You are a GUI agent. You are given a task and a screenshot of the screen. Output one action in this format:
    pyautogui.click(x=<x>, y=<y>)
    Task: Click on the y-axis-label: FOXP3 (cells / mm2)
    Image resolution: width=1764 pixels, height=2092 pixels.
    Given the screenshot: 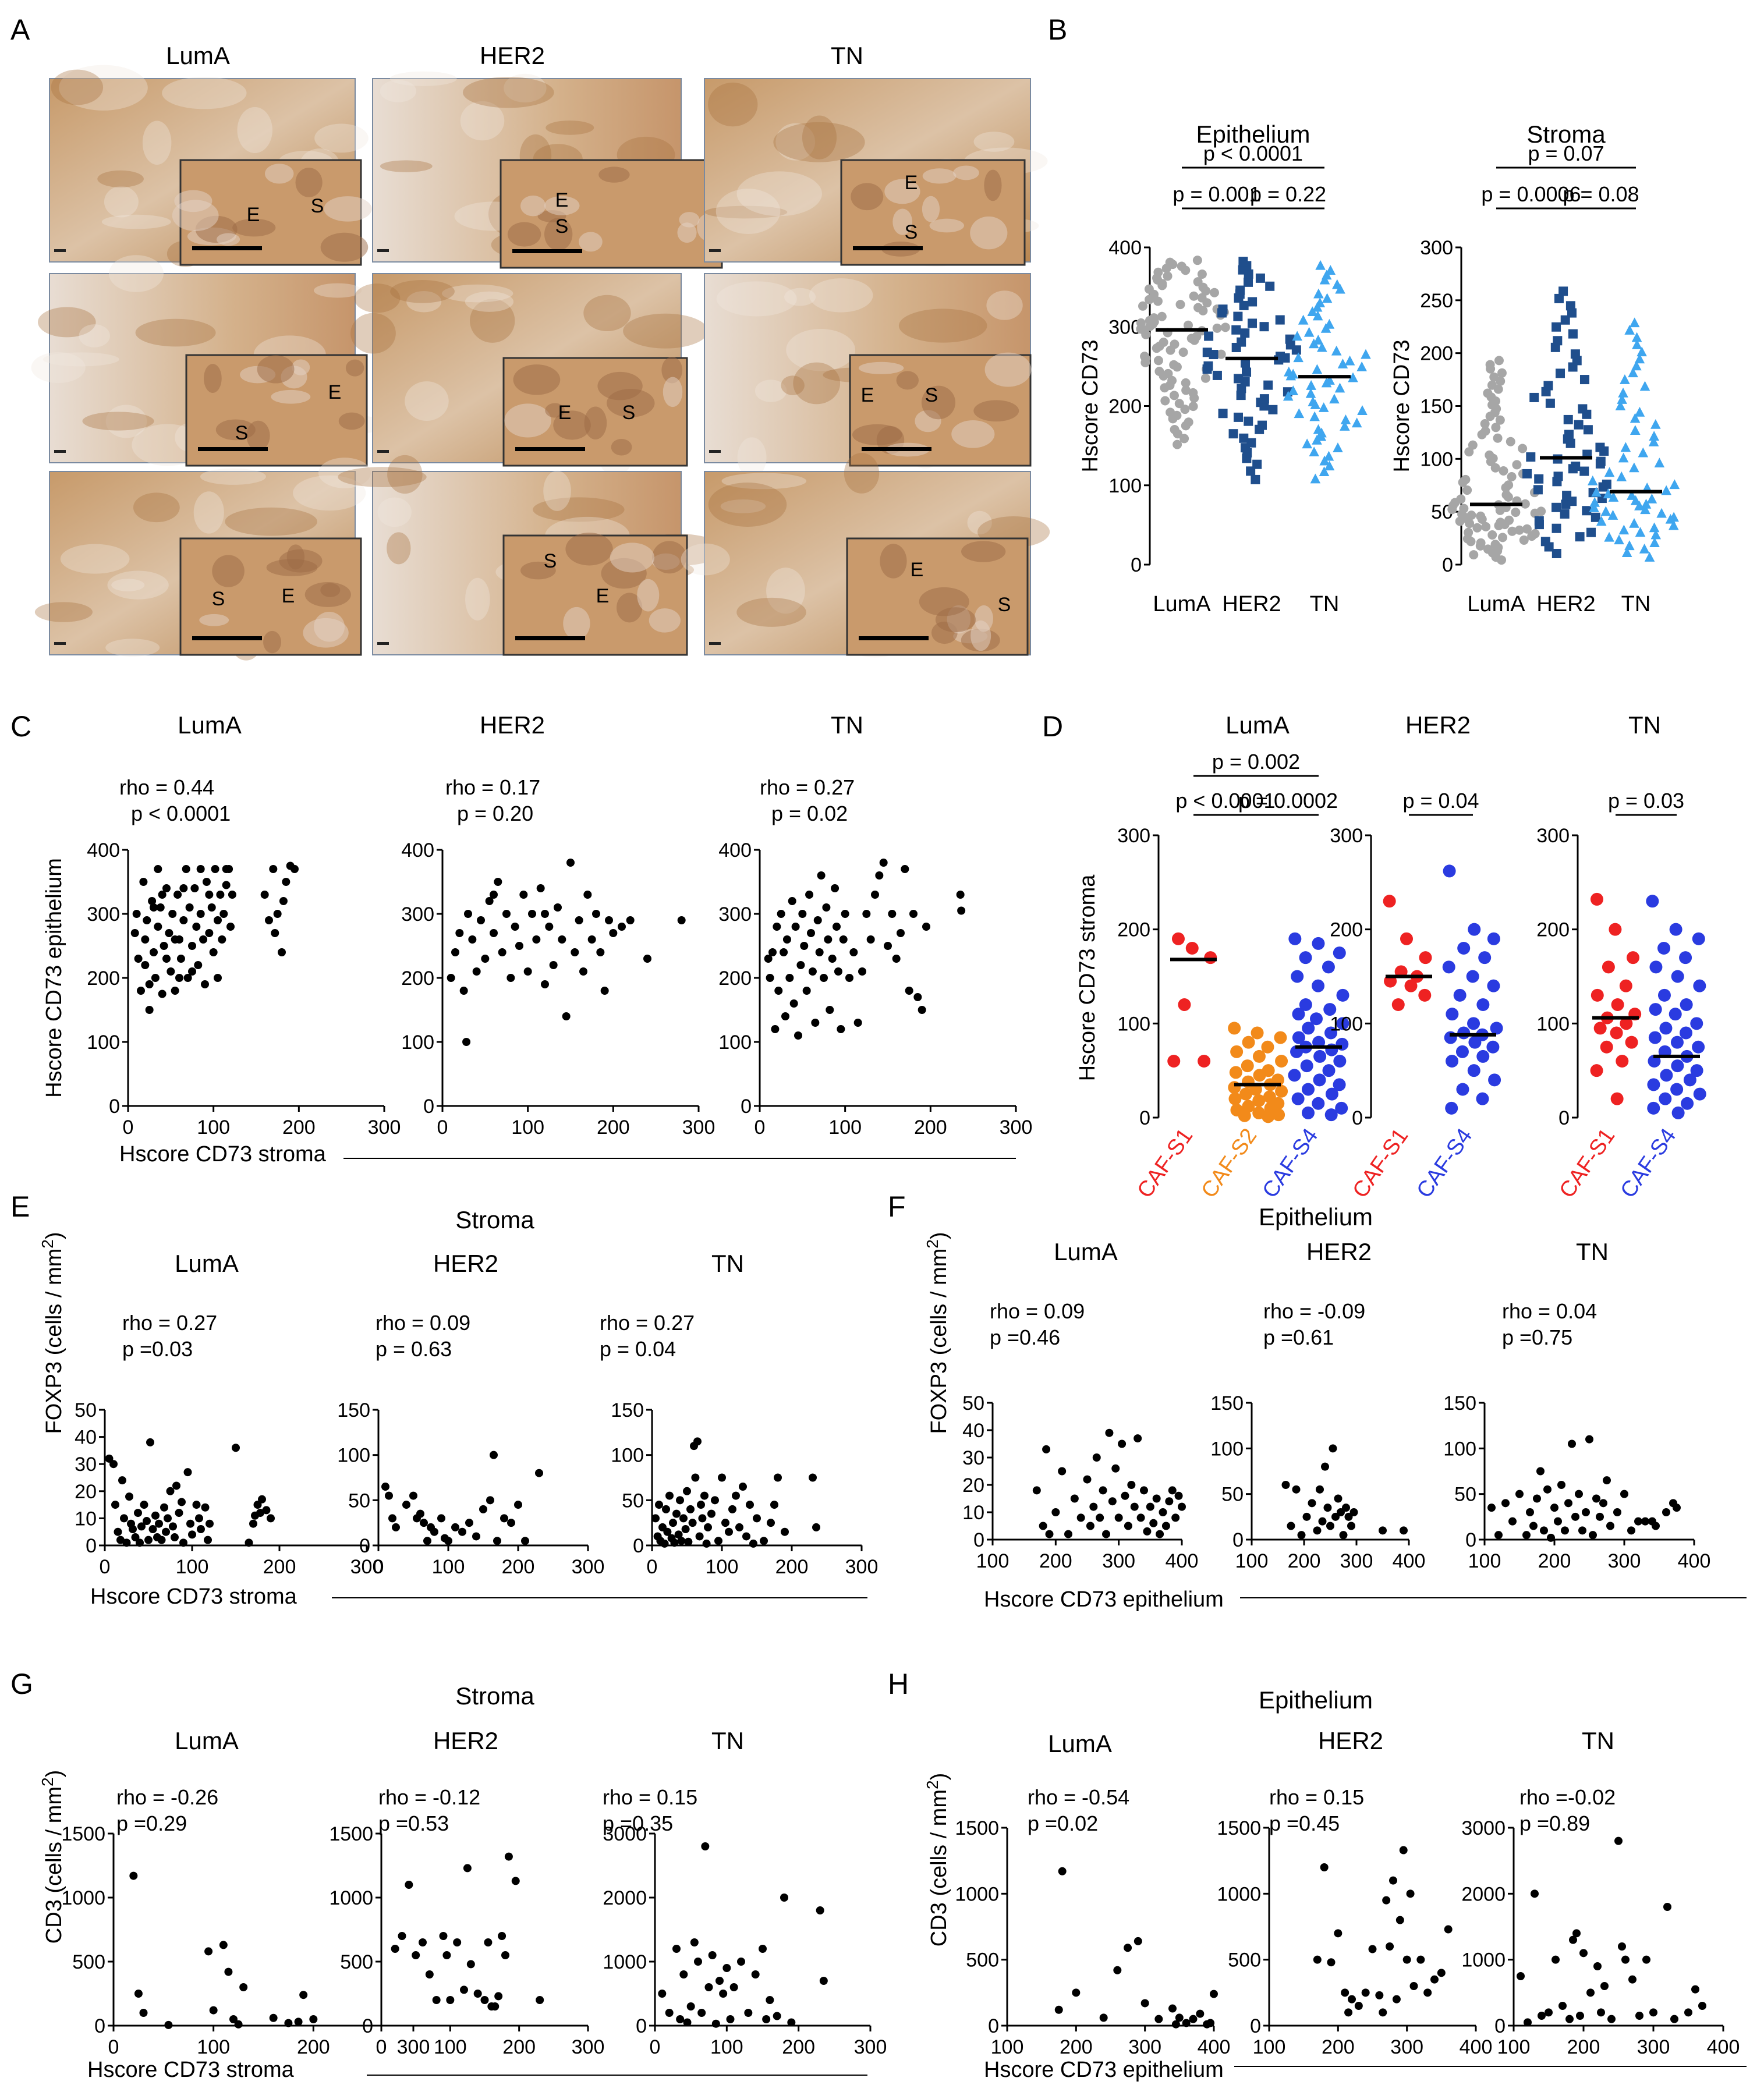 What is the action you would take?
    pyautogui.click(x=52, y=1333)
    